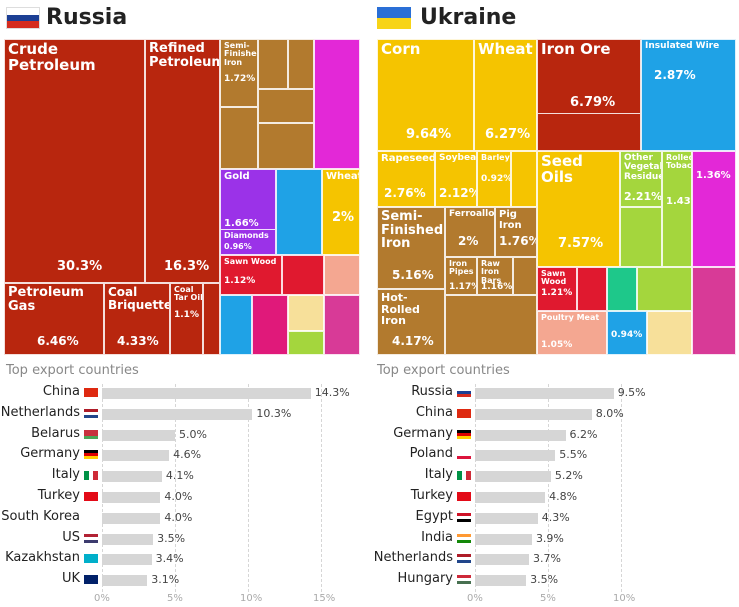  Describe the element at coordinates (505, 95) in the screenshot. I see `treemap-tile: Wheat 6.27%` at that location.